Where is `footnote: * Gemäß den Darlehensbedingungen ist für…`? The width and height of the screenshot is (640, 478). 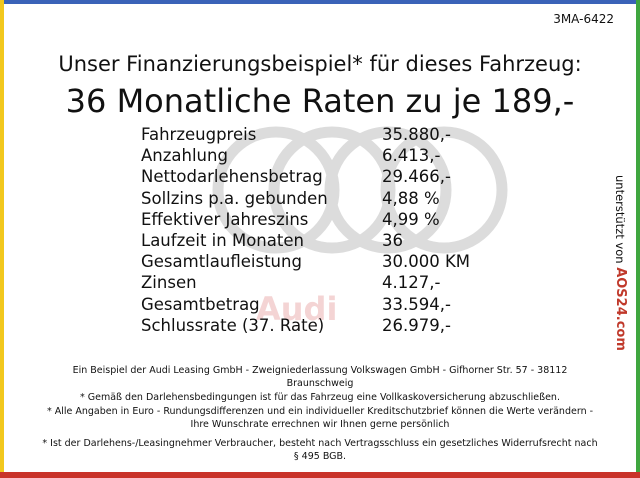 footnote: * Gemäß den Darlehensbedingungen ist für… is located at coordinates (320, 397).